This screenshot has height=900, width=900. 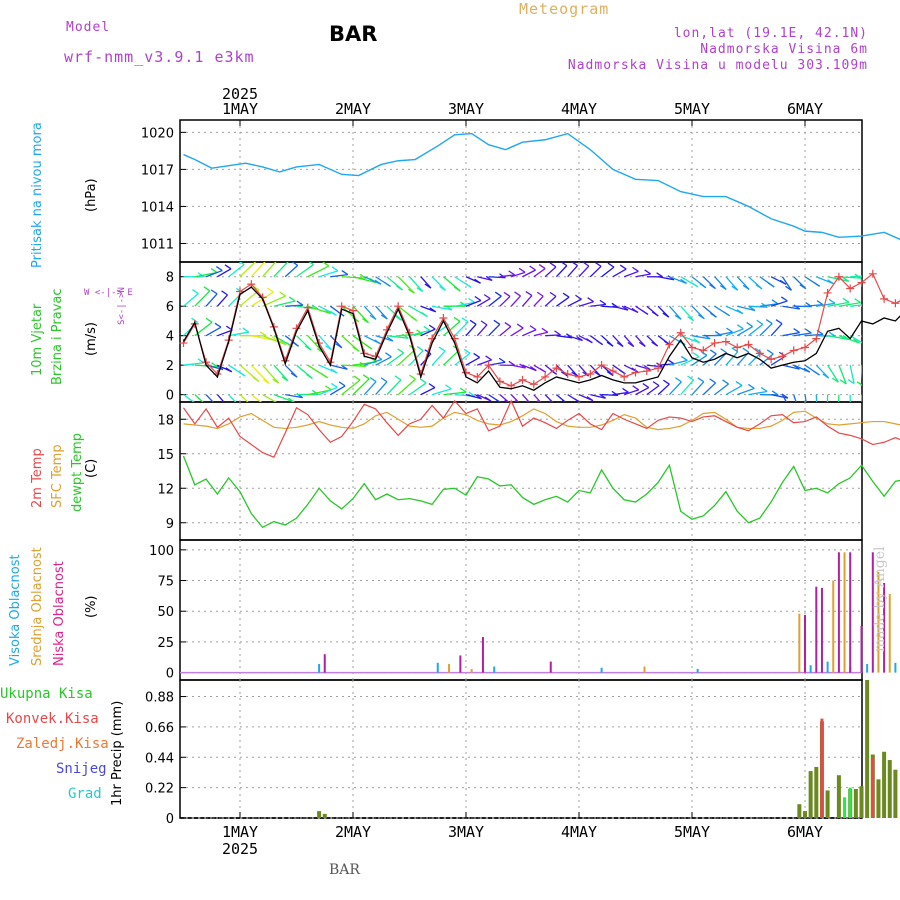 What do you see at coordinates (579, 832) in the screenshot?
I see `bottom-date-tick: 4MAY` at bounding box center [579, 832].